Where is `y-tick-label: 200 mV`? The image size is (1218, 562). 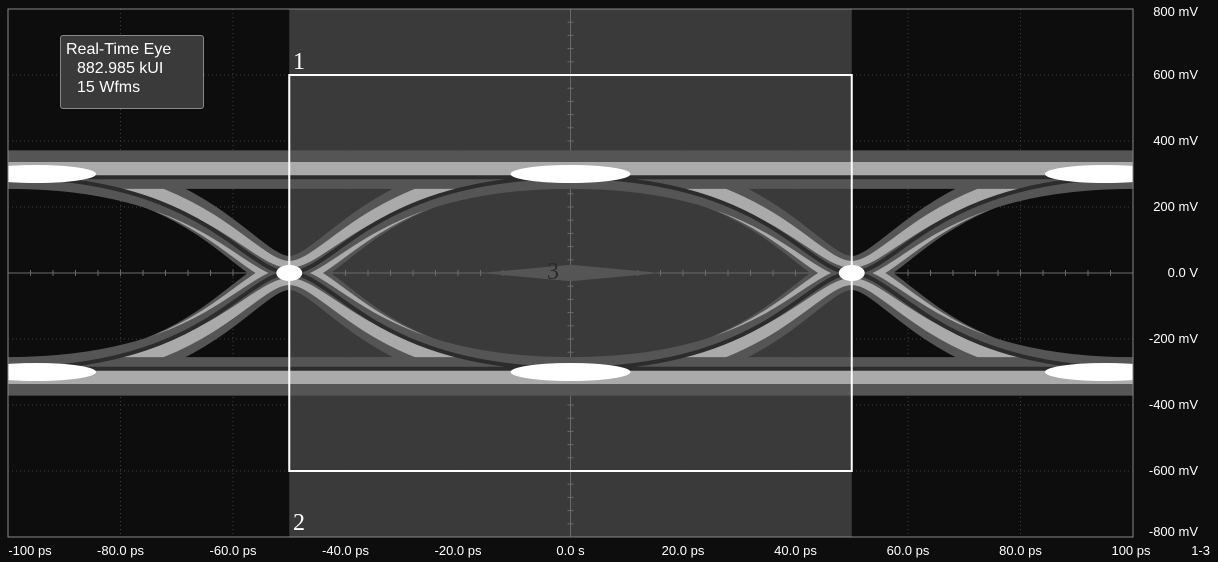 y-tick-label: 200 mV is located at coordinates (1175, 206).